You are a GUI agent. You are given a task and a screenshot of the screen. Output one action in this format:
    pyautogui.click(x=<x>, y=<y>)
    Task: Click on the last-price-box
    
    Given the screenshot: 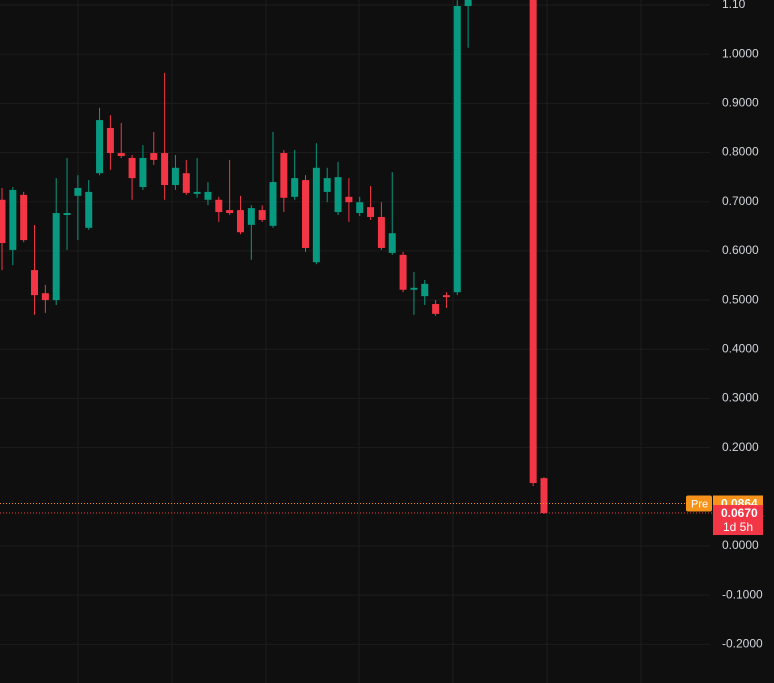 What is the action you would take?
    pyautogui.click(x=738, y=520)
    